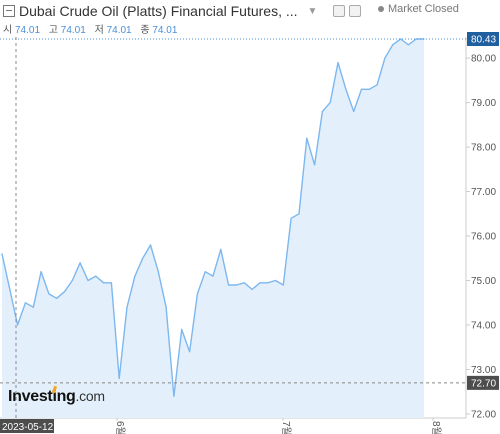 The image size is (500, 434). I want to click on ohlc-low-label: 저, so click(99, 30).